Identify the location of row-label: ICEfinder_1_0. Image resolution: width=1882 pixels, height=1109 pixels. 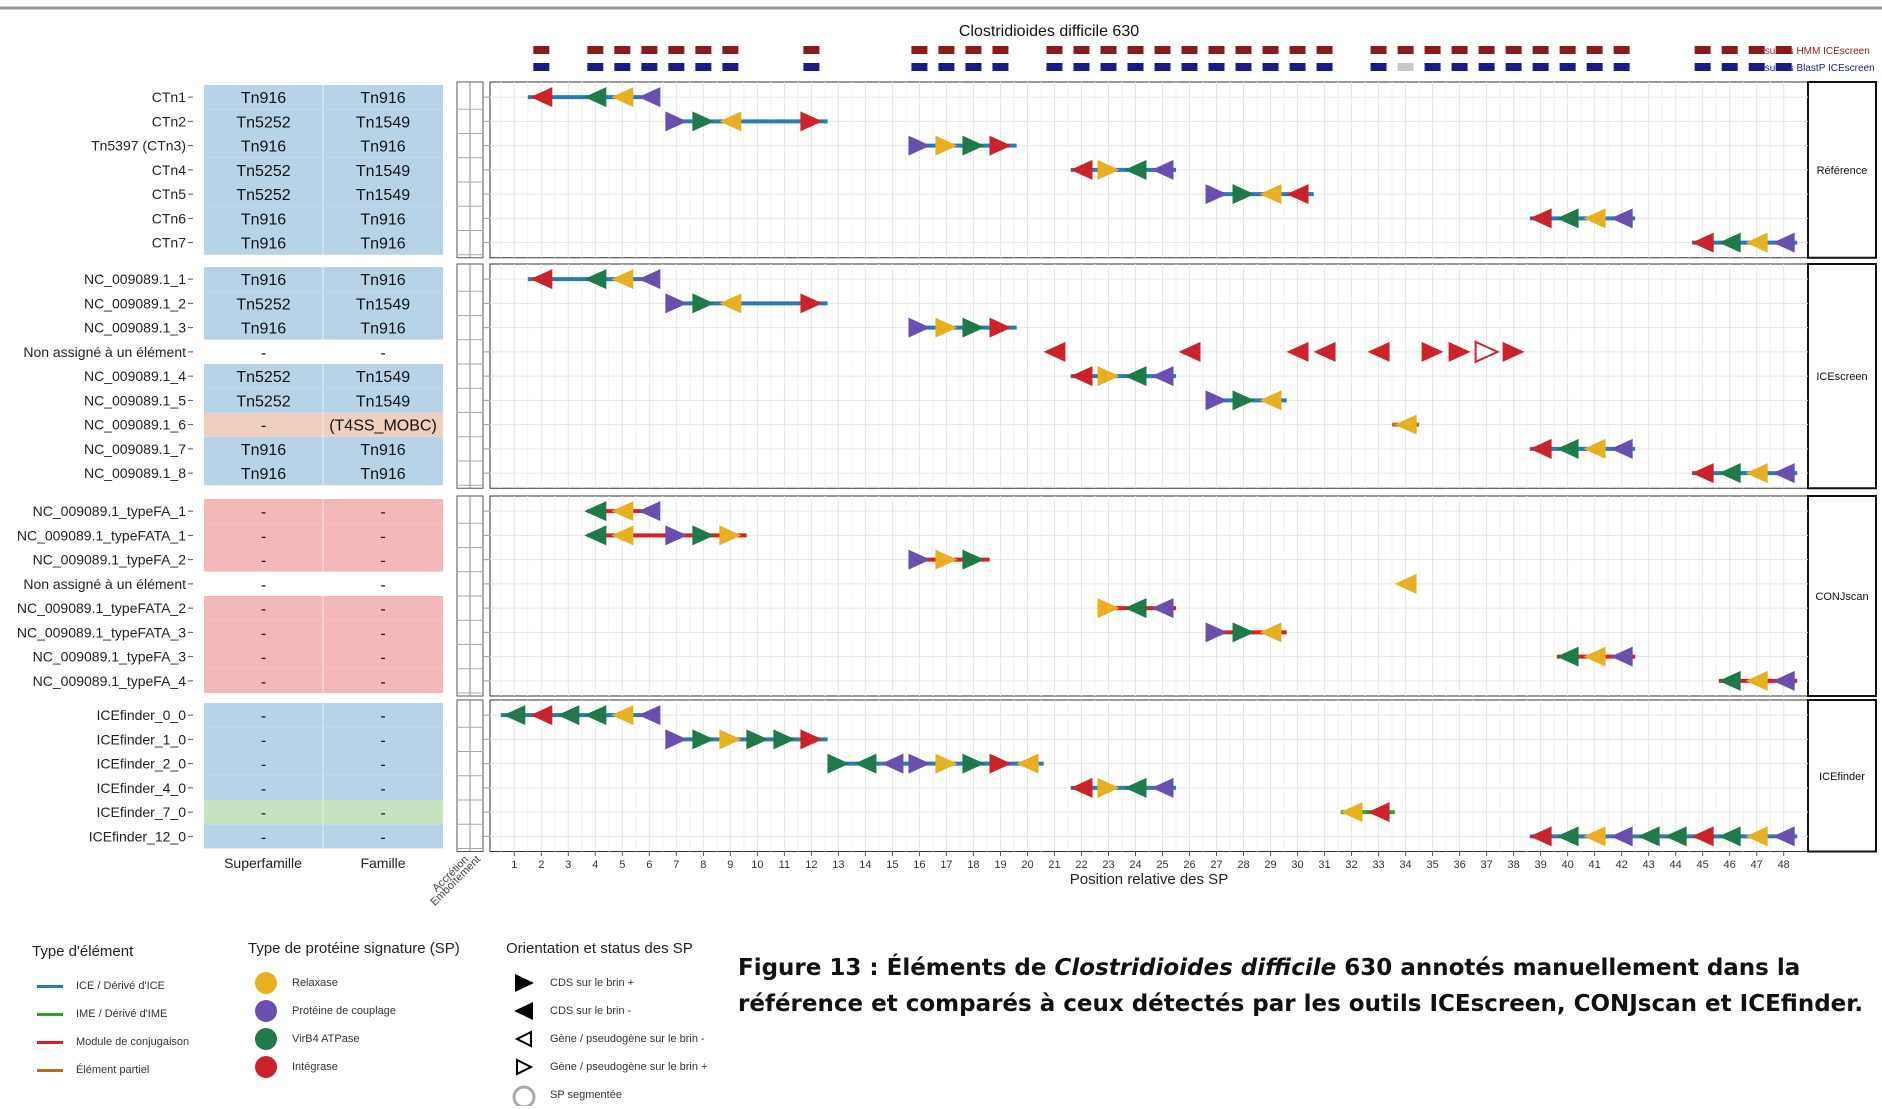
(141, 739).